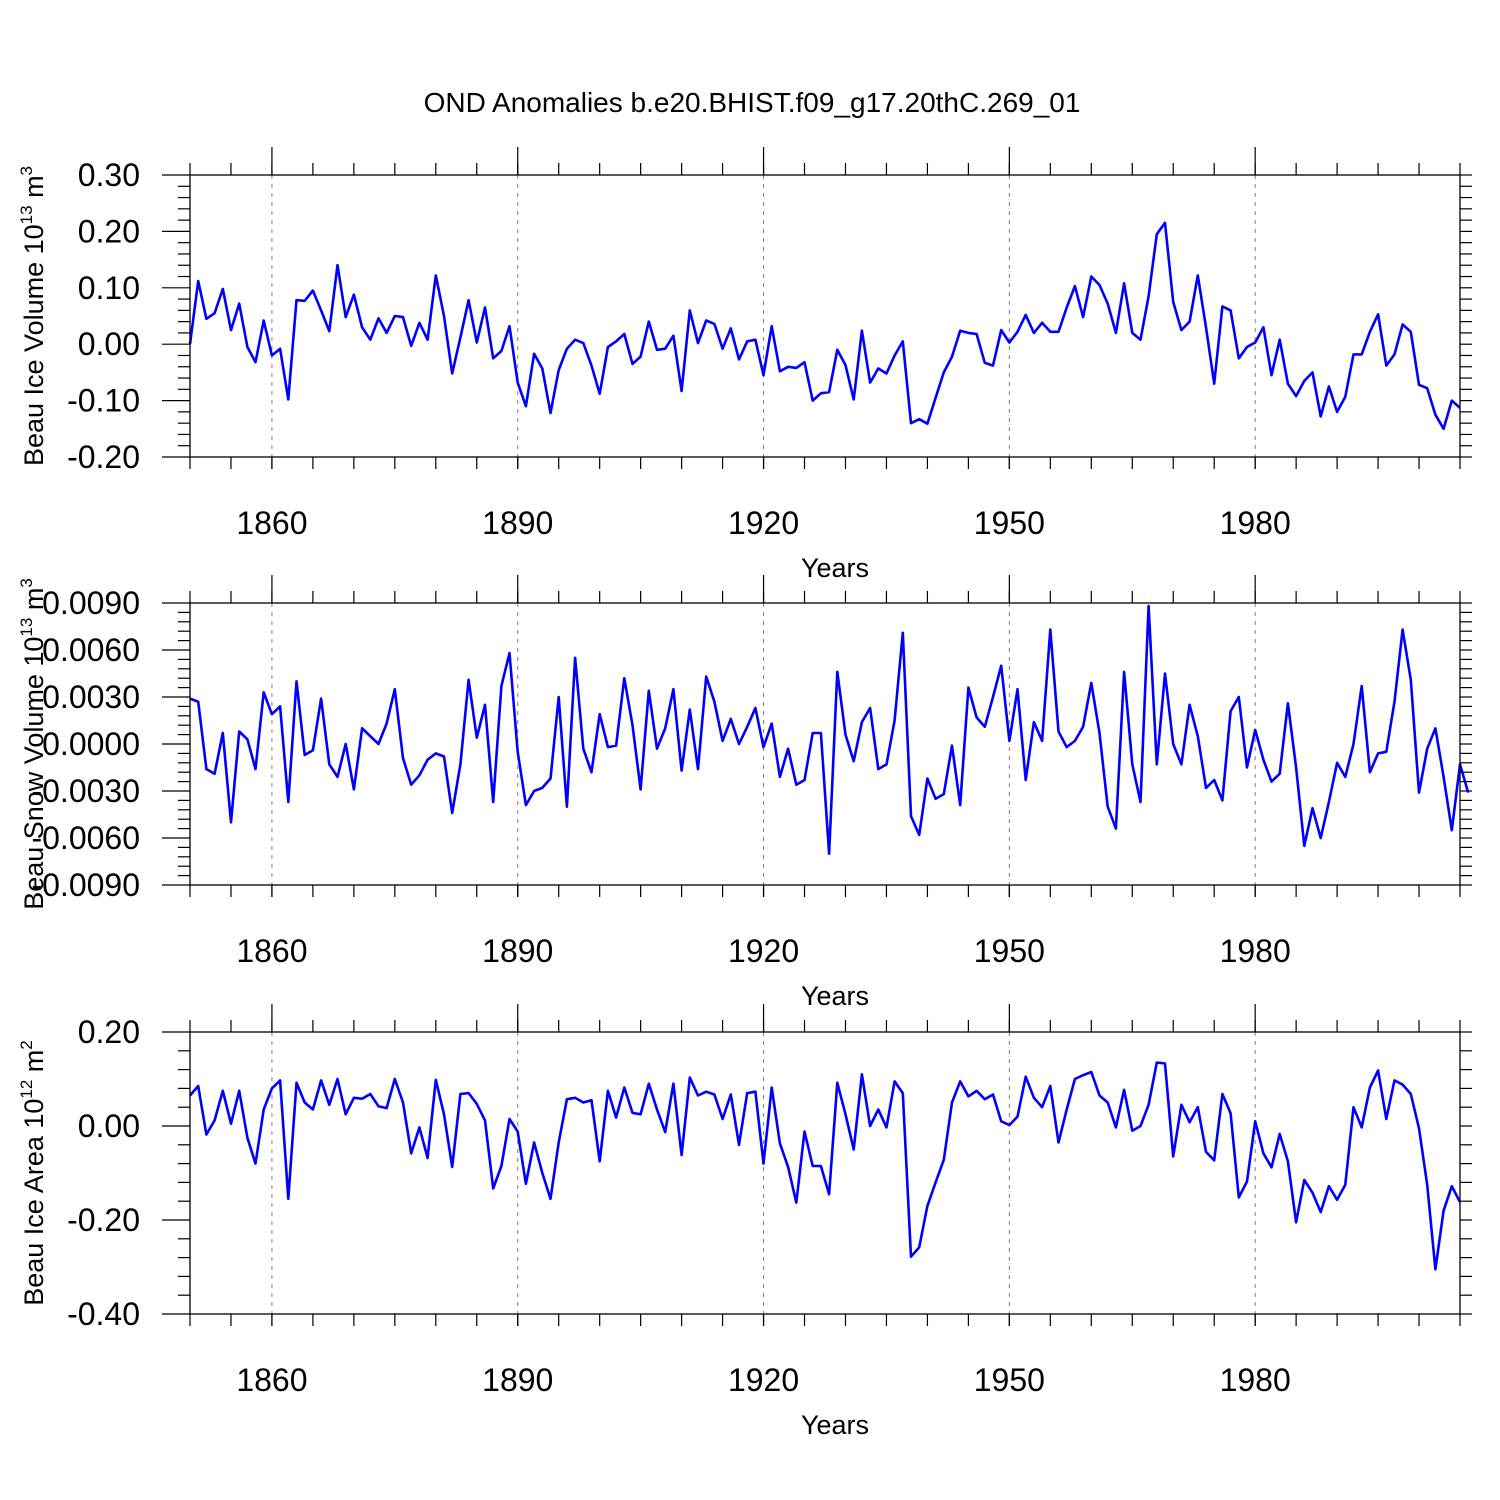 The height and width of the screenshot is (1500, 1500). Describe the element at coordinates (103, 401) in the screenshot. I see `y-tick-label: -0.10` at that location.